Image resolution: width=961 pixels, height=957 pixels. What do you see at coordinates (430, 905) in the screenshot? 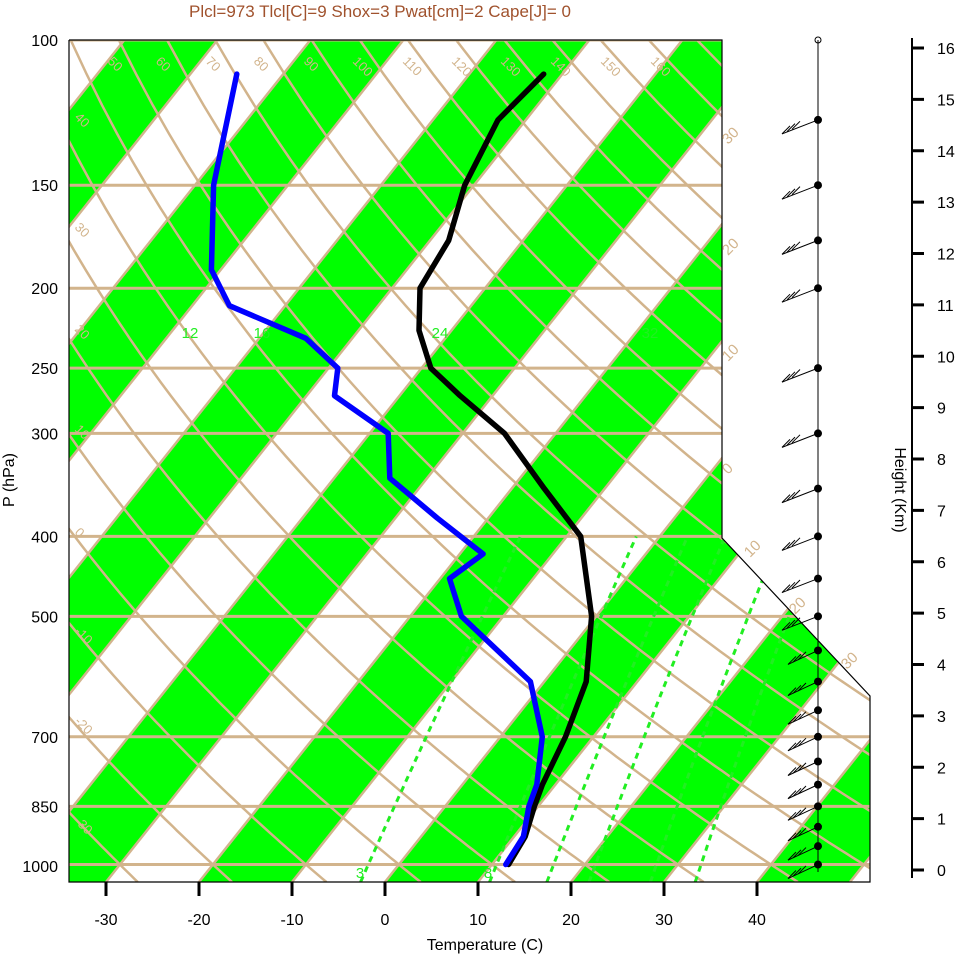
I see `temperature-tick-labels: -30 -20 -10 0 10 20 30 40` at bounding box center [430, 905].